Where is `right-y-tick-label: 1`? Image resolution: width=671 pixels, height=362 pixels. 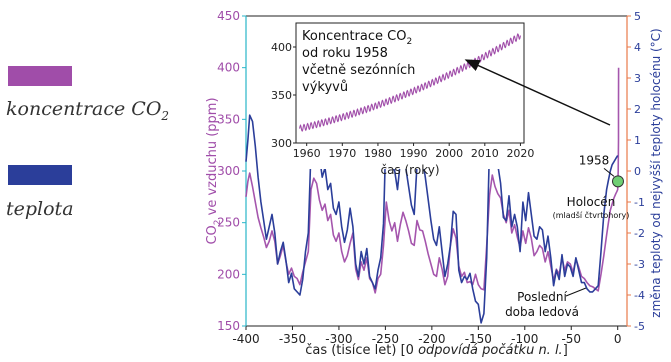
right-y-tick-label: 1 is located at coordinates (637, 140).